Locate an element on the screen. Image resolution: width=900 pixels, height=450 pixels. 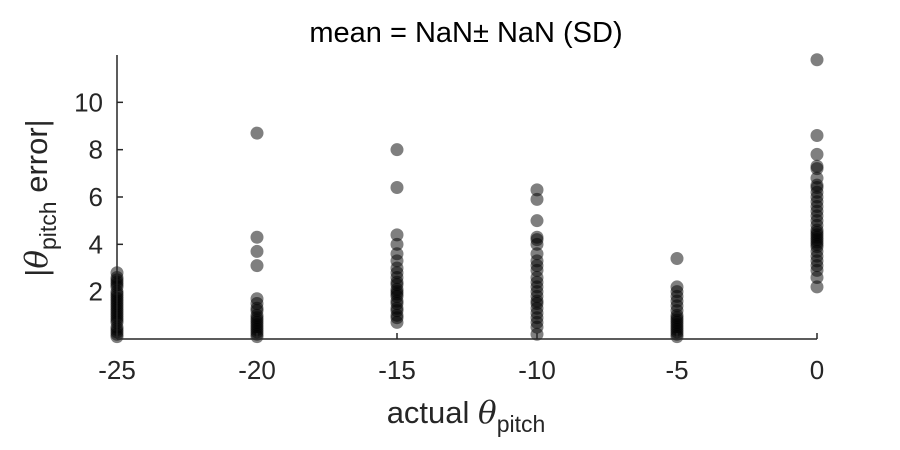
x-tick-label: -25 is located at coordinates (117, 370).